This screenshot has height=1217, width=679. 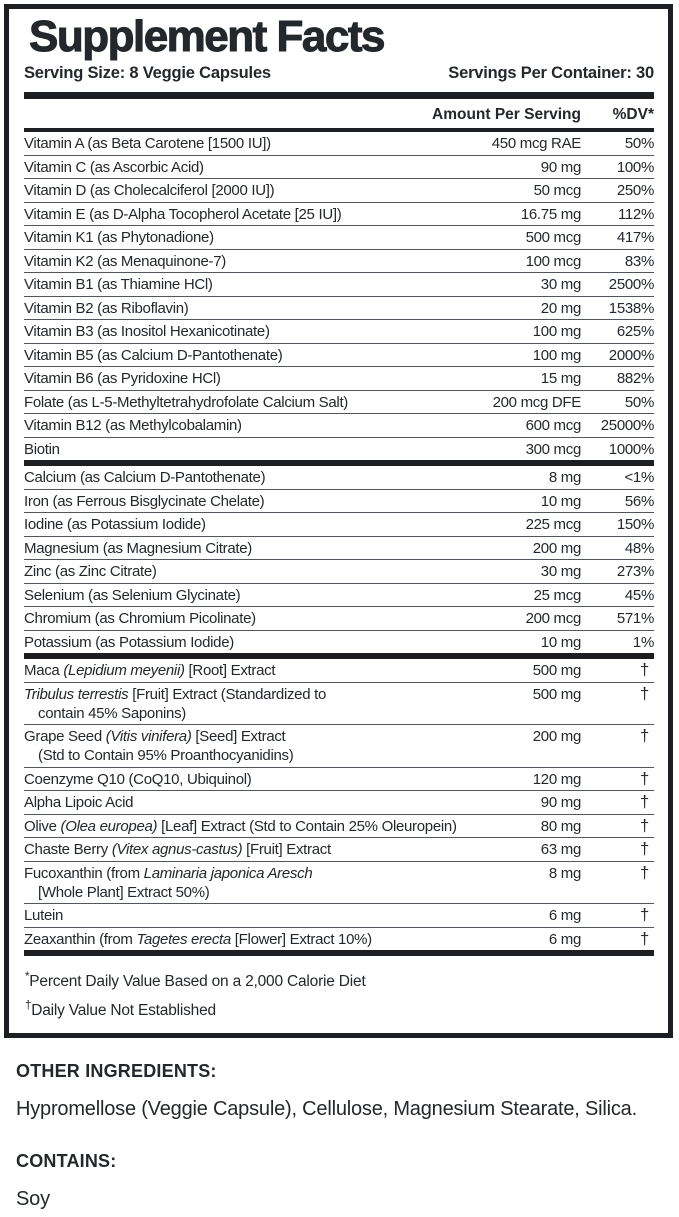 I want to click on row-name: Biotin, so click(x=275, y=449).